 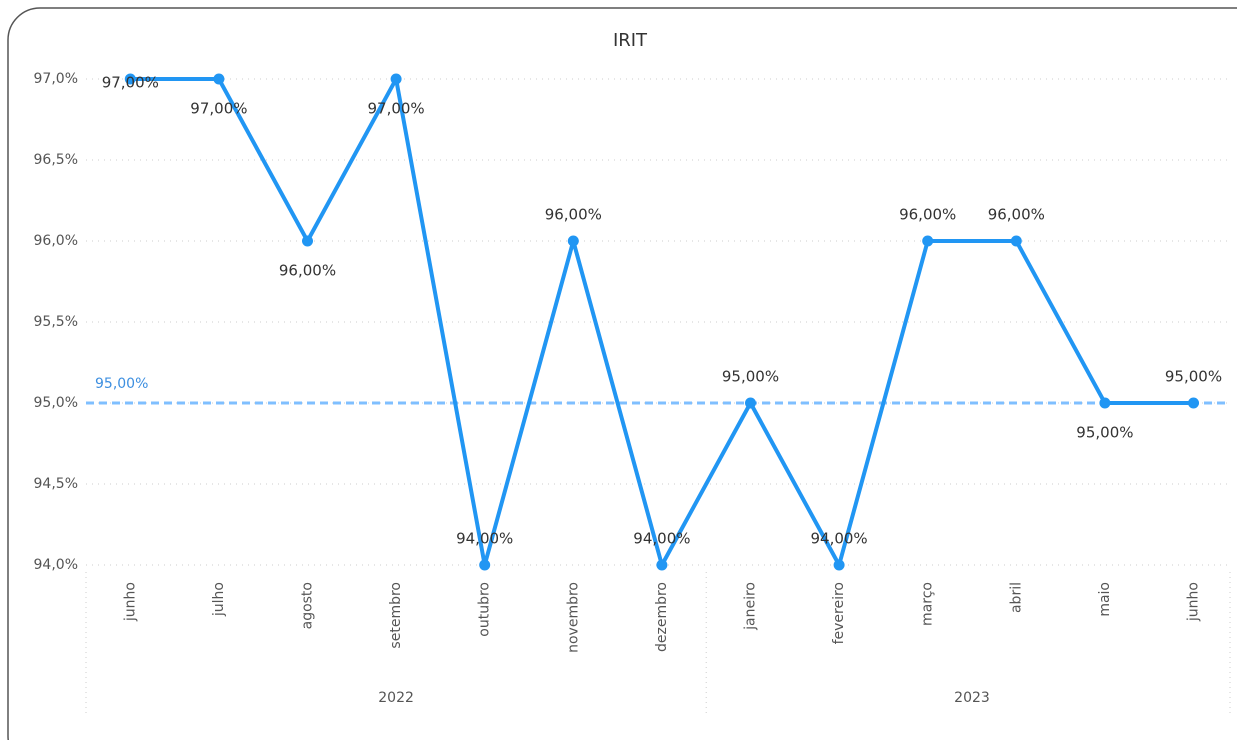 I want to click on x-tick-label: maio, so click(x=1105, y=599).